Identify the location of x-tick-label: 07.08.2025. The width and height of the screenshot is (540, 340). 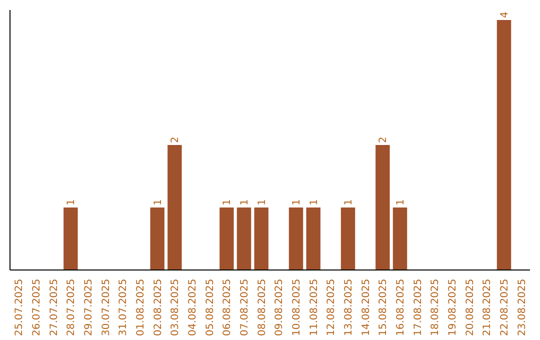
(245, 307).